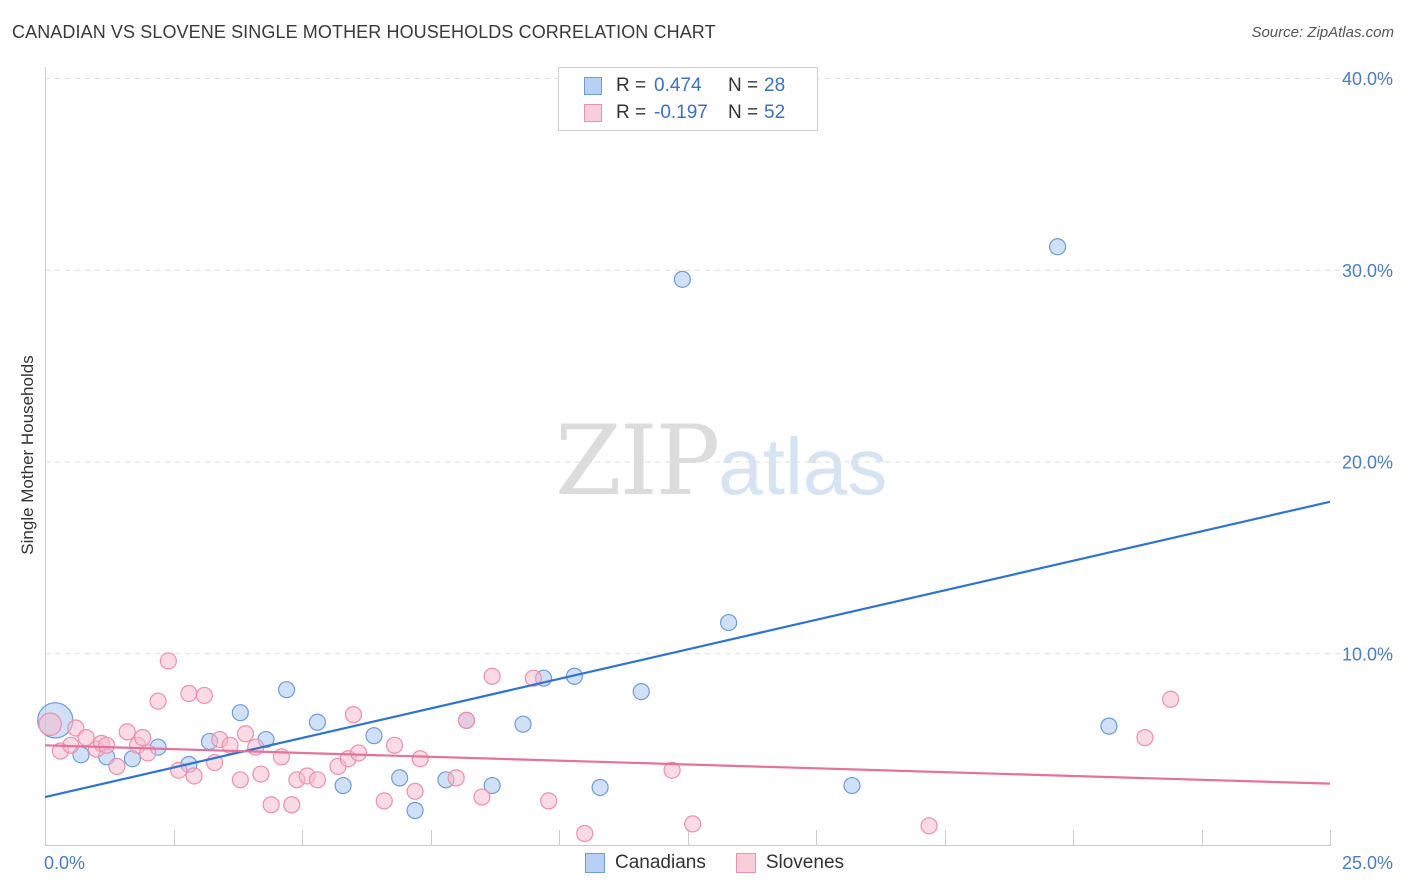  I want to click on series-label-canadians: Canadians, so click(660, 862).